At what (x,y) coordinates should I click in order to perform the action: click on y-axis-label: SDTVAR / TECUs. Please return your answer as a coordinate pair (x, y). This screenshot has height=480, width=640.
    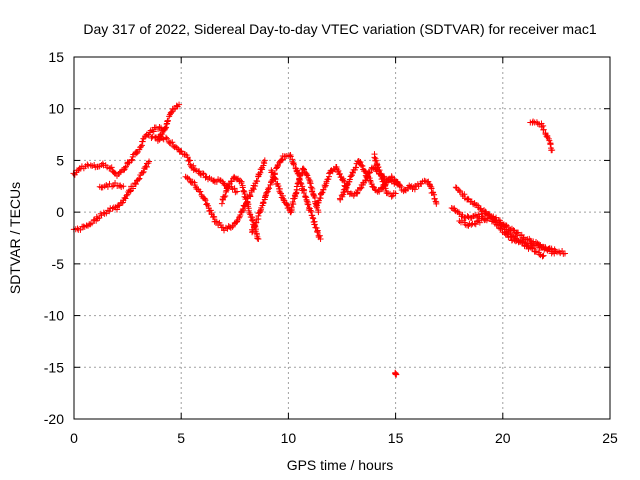
    Looking at the image, I should click on (15, 238).